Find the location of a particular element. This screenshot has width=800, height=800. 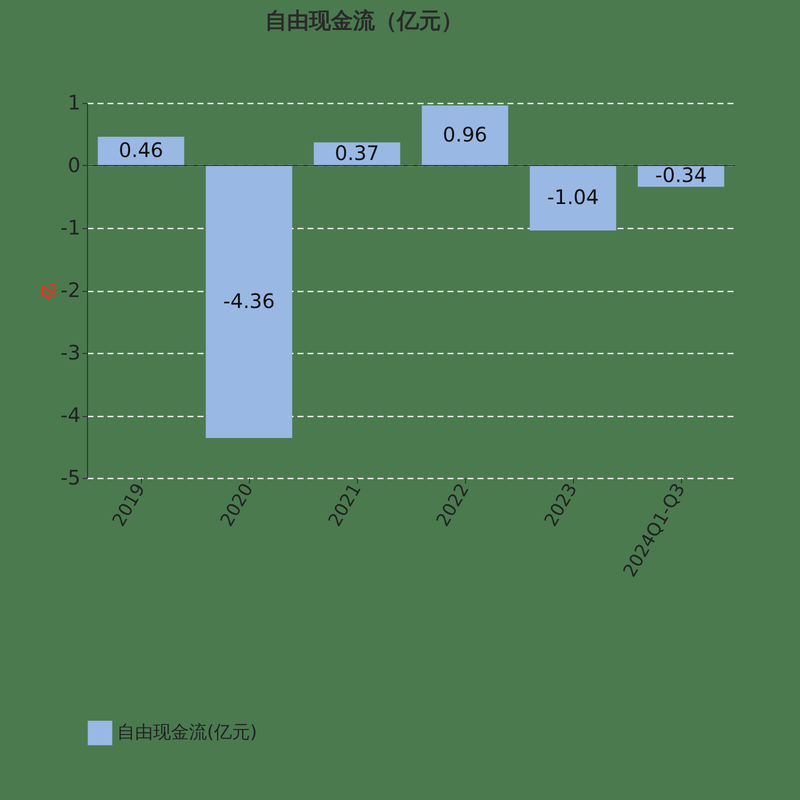

y-tick-label: -5 is located at coordinates (70, 478).